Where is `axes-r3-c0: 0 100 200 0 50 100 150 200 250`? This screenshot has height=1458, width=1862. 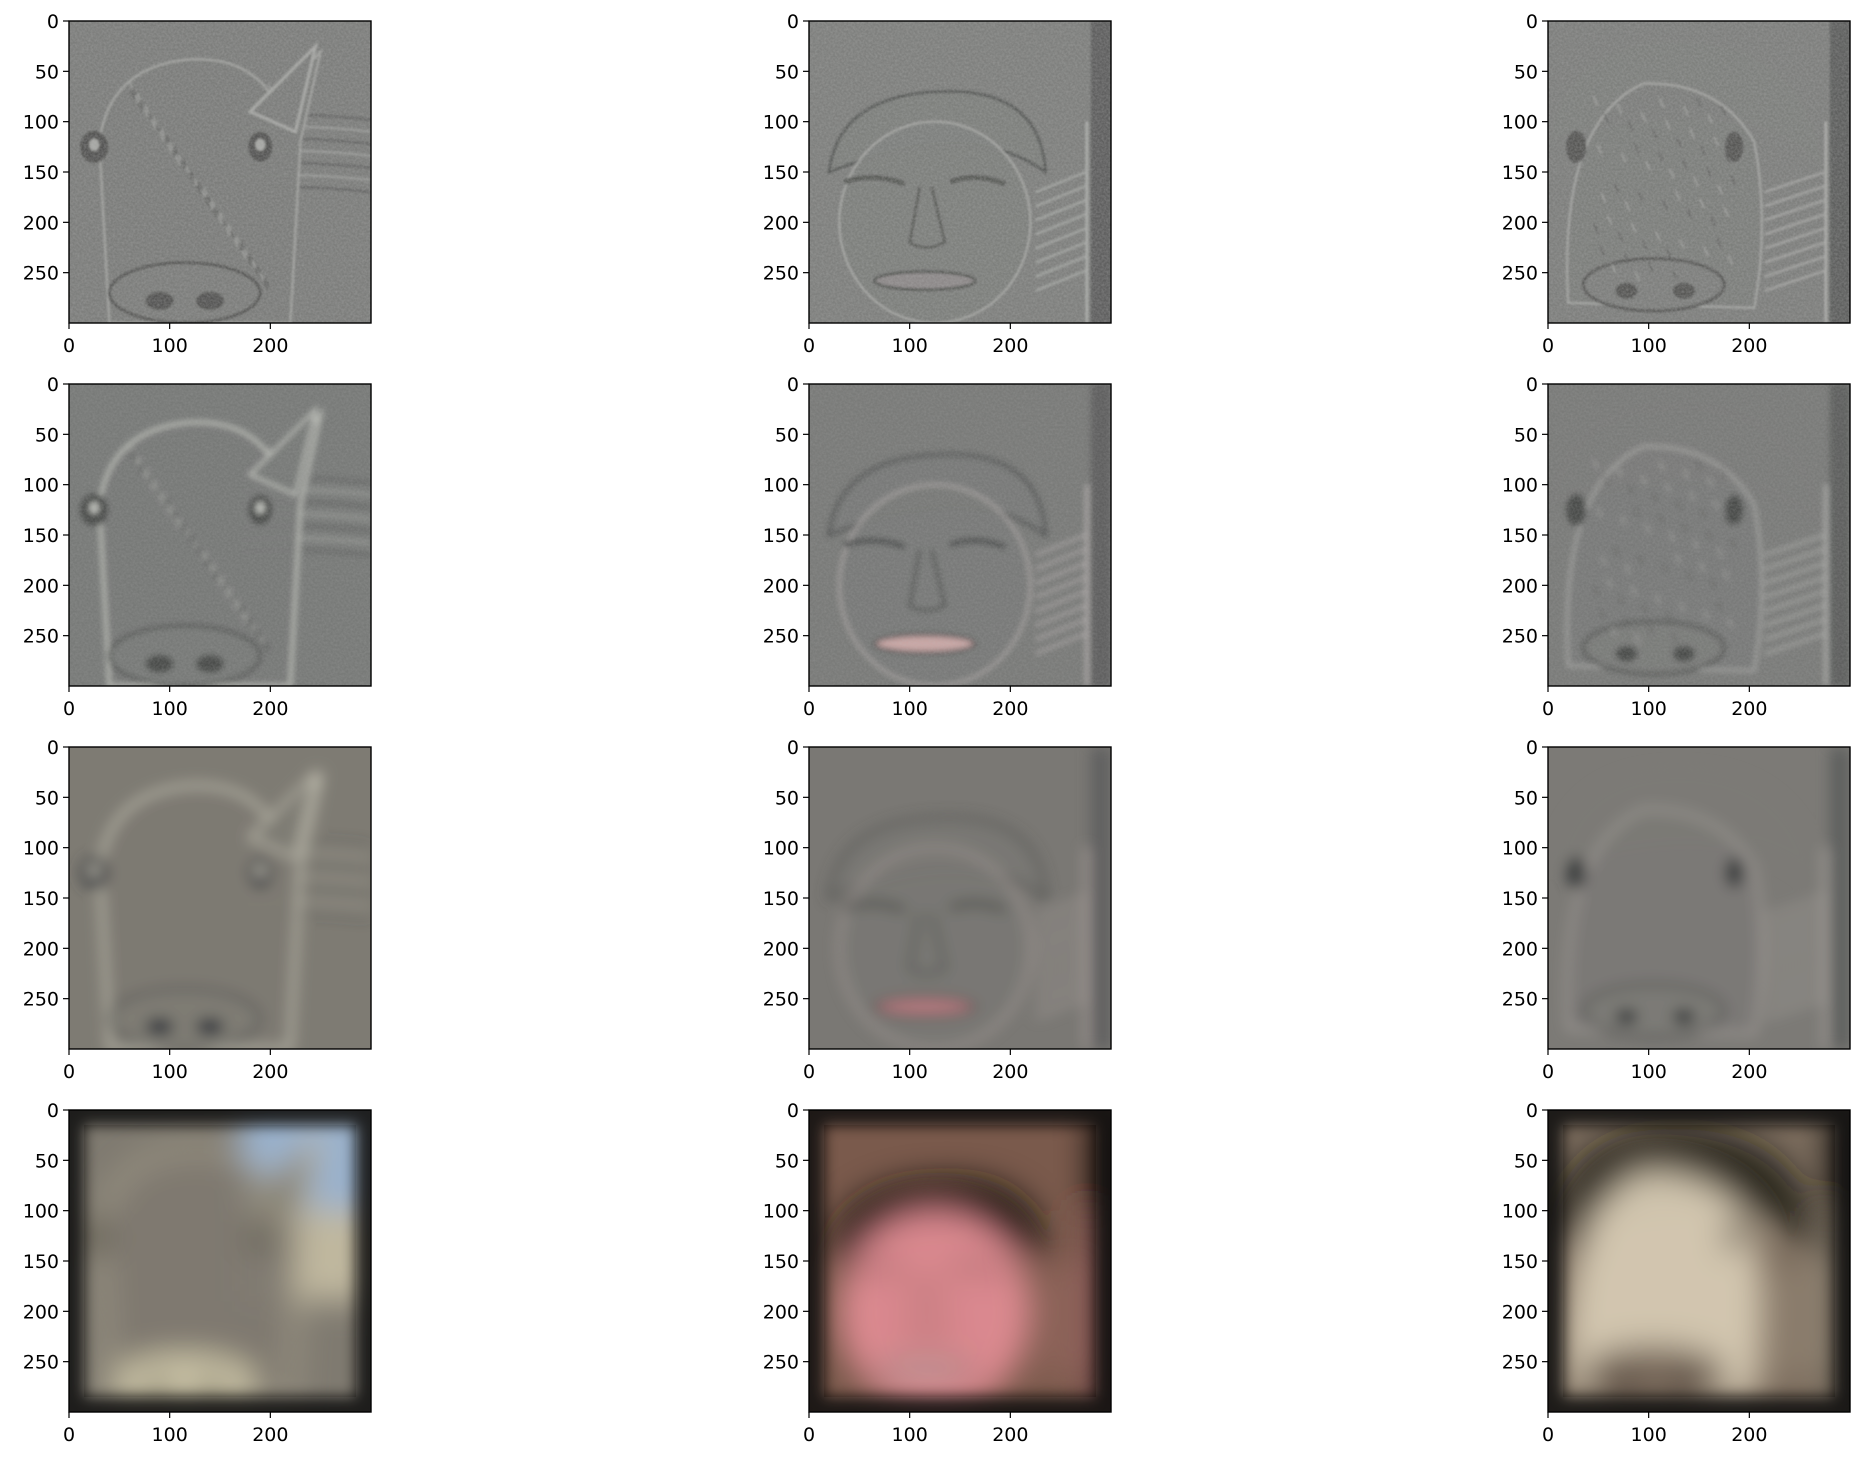 axes-r3-c0: 0 100 200 0 50 100 150 200 250 is located at coordinates (197, 1273).